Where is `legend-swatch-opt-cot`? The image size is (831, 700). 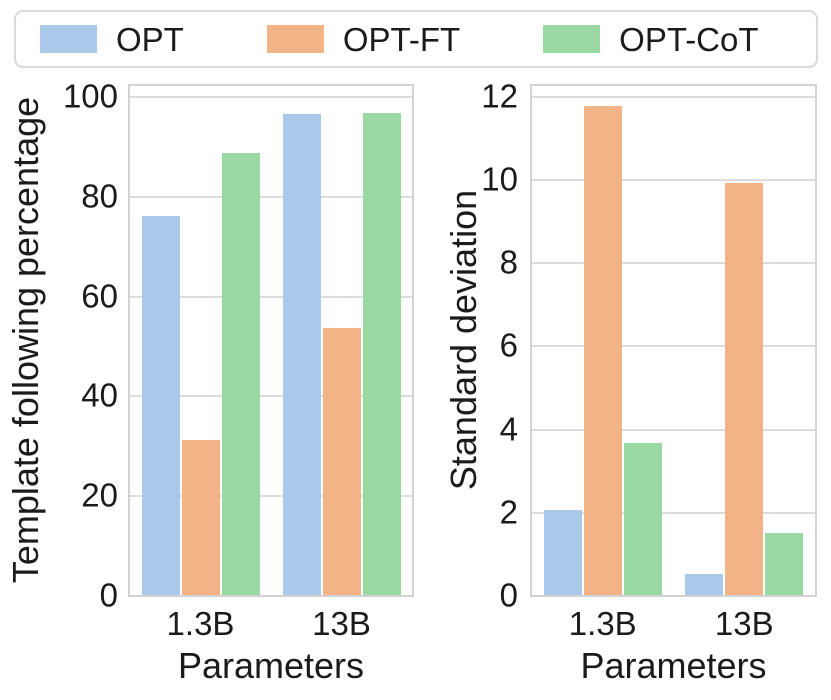 legend-swatch-opt-cot is located at coordinates (572, 39).